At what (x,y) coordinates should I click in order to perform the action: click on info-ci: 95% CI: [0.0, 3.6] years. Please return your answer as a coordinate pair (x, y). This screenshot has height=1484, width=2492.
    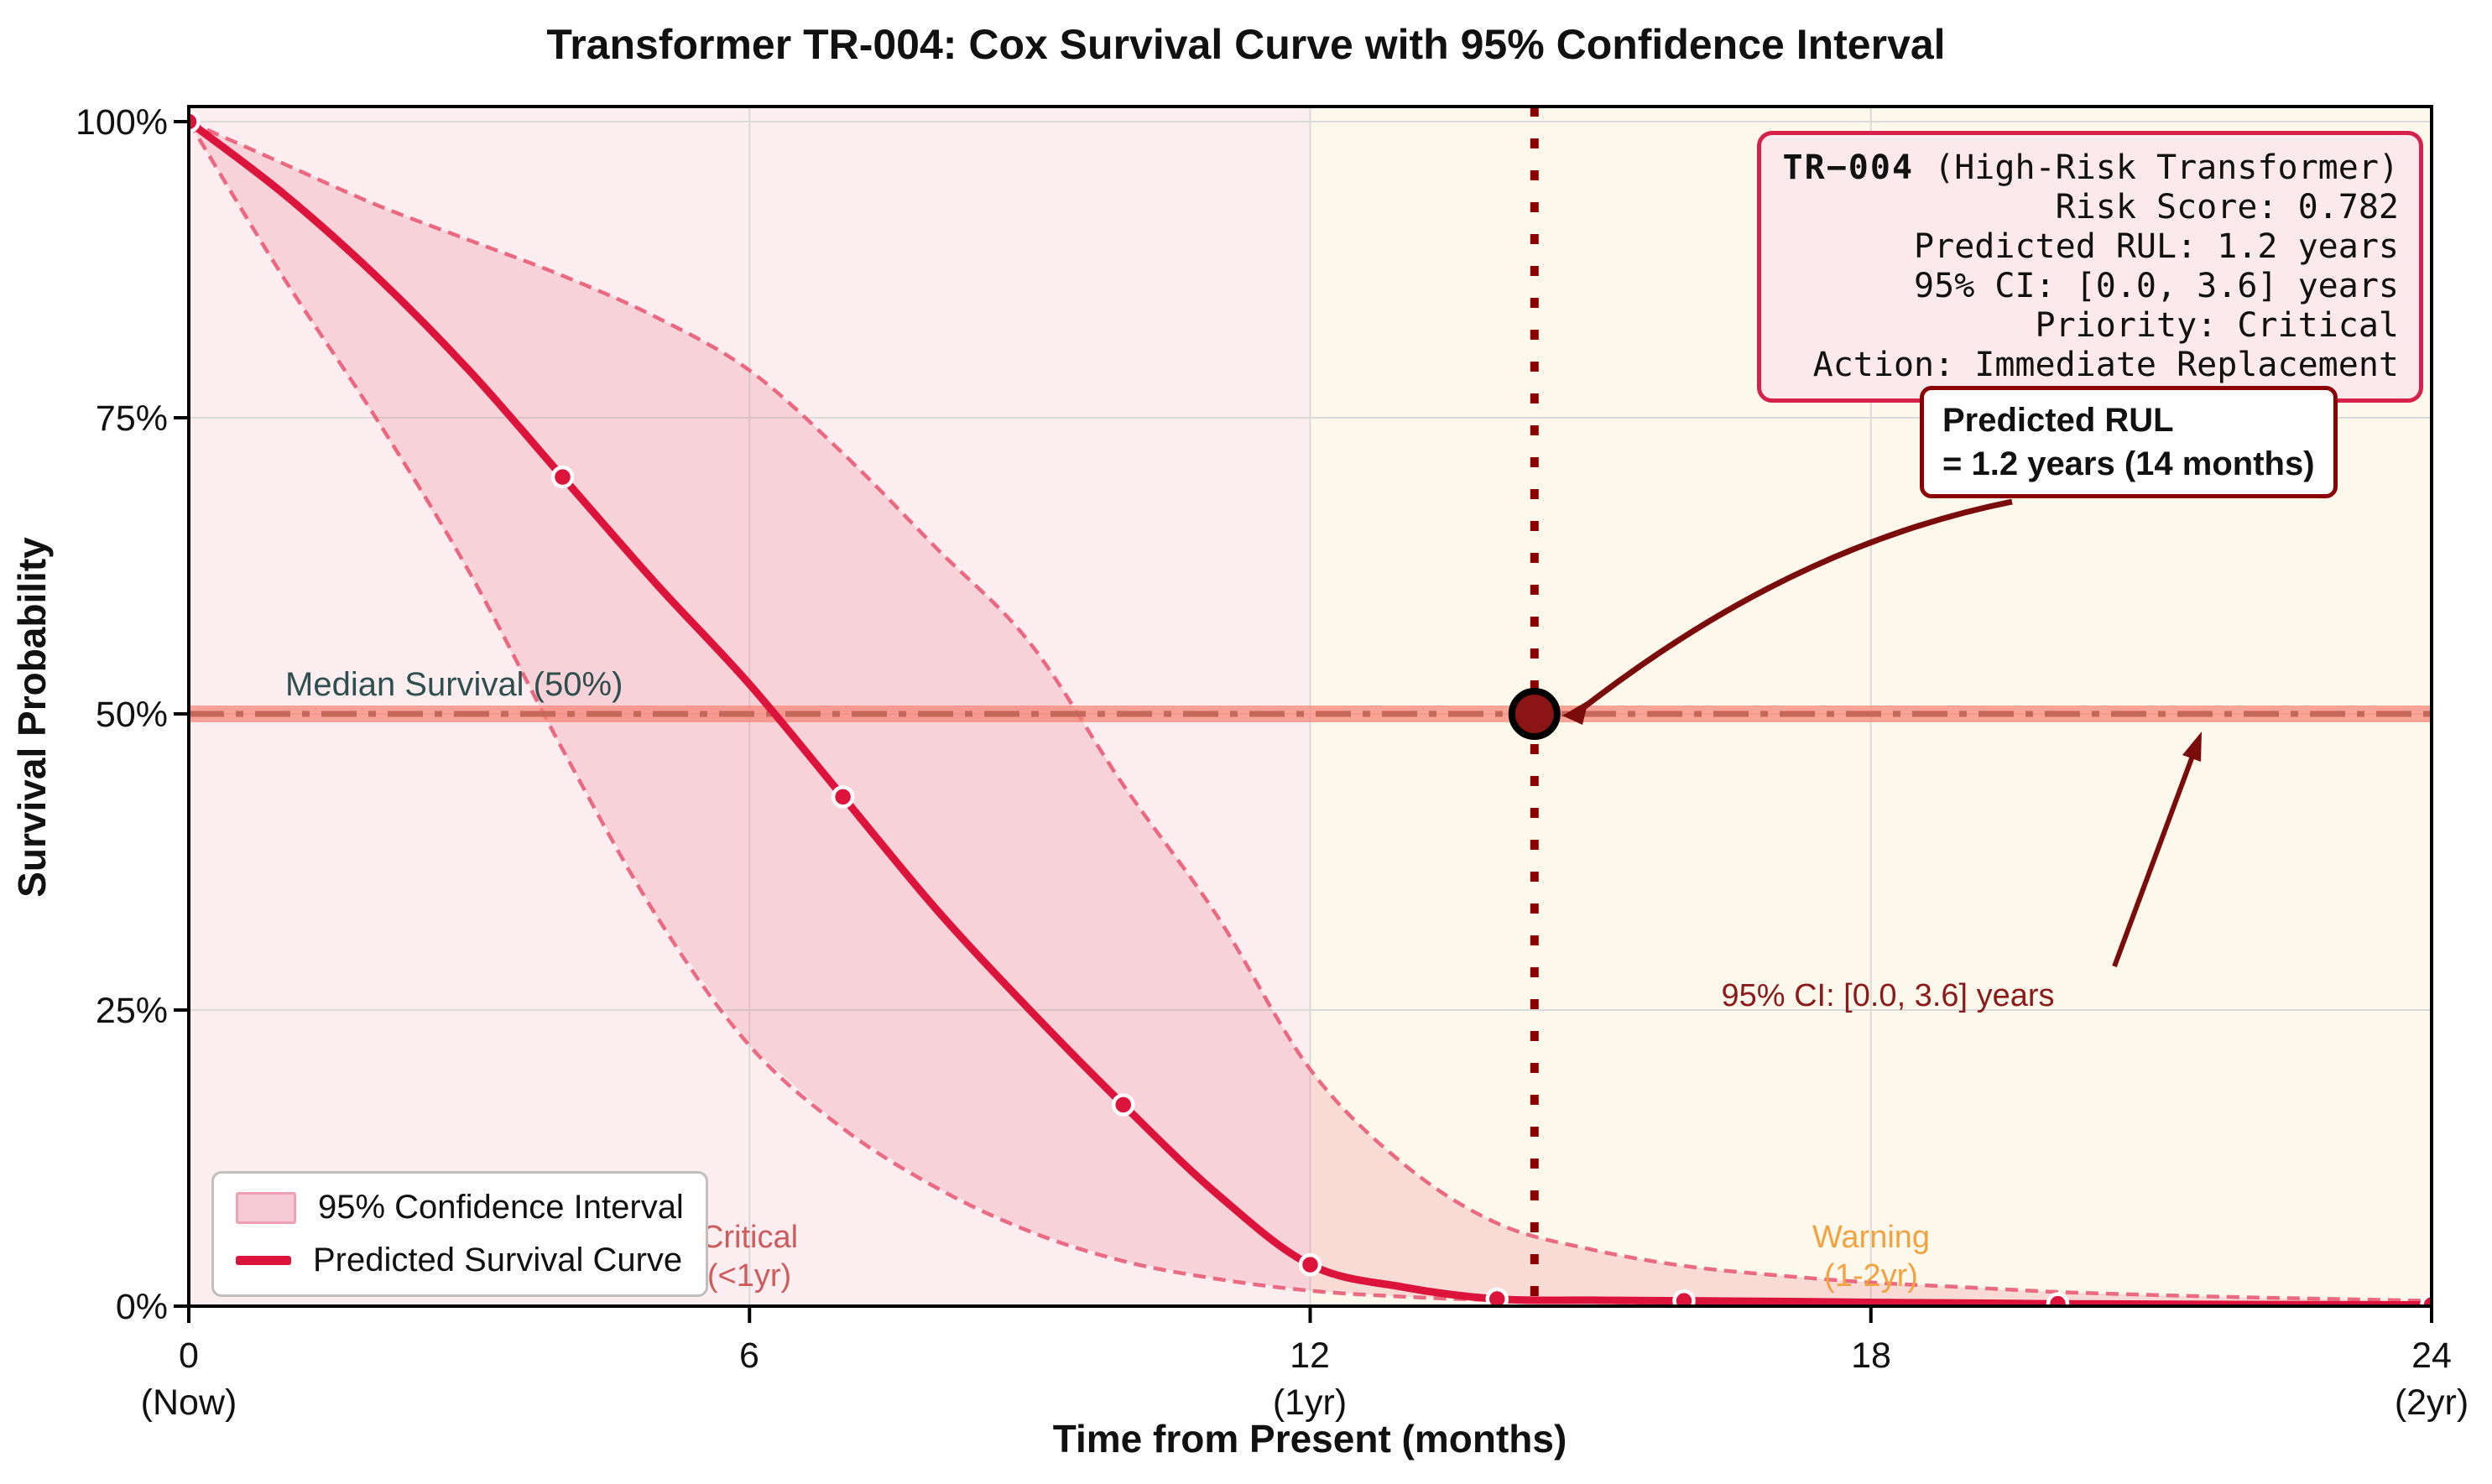
    Looking at the image, I should click on (2156, 286).